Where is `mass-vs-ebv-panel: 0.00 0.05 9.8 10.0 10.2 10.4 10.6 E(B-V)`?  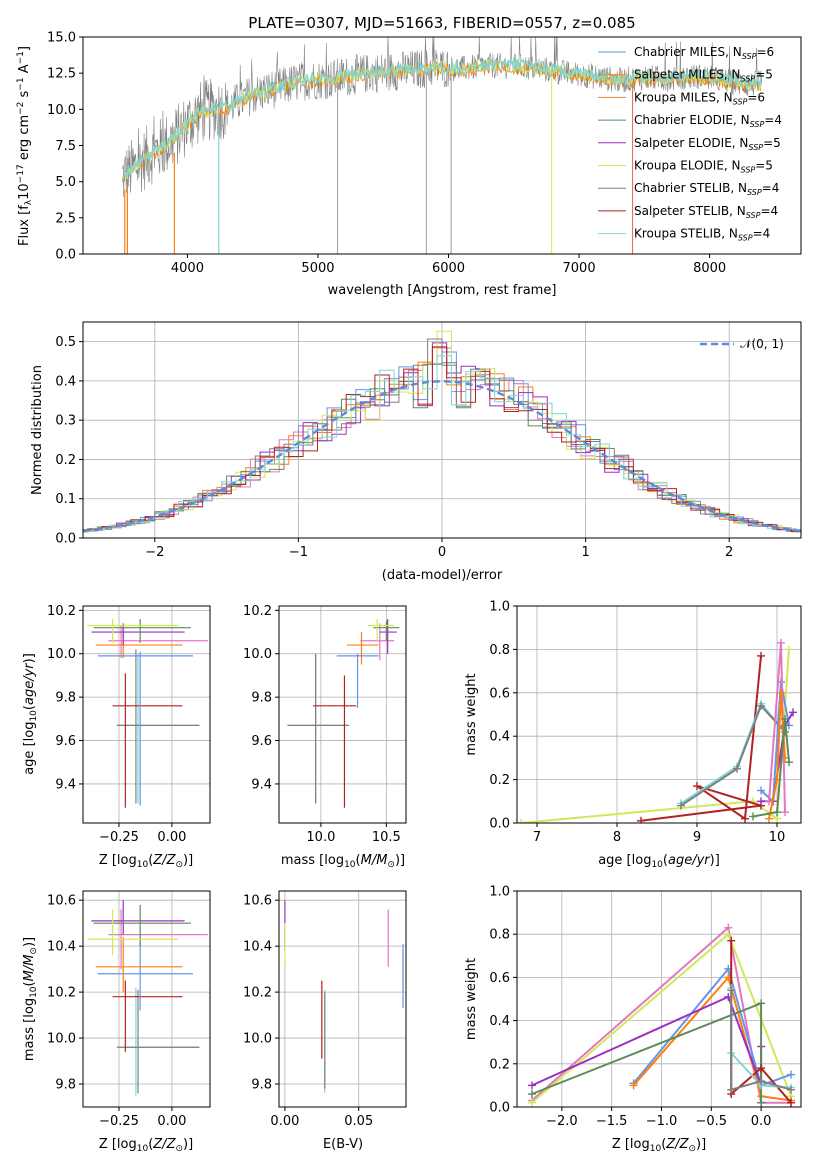 mass-vs-ebv-panel: 0.00 0.05 9.8 10.0 10.2 10.4 10.6 E(B-V) is located at coordinates (325, 1021).